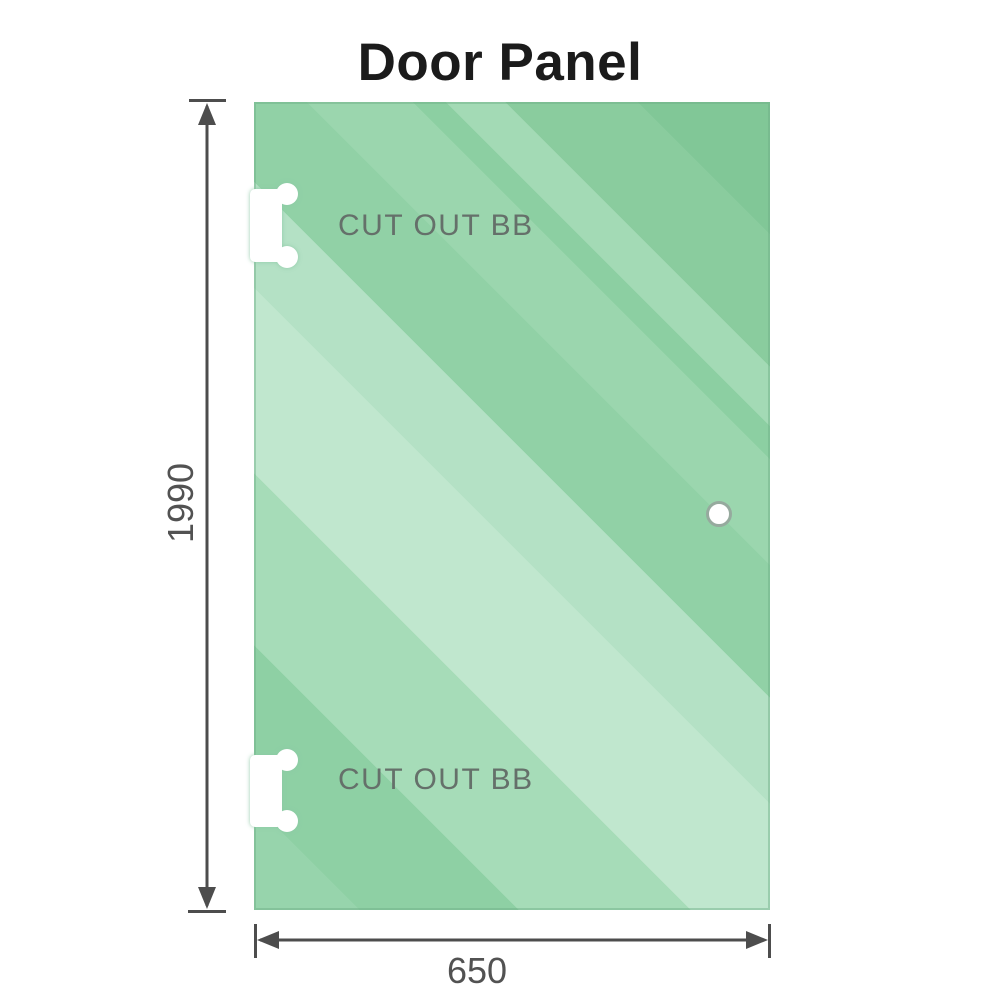 This screenshot has height=1000, width=1000. I want to click on arrow-left-icon, so click(268, 940).